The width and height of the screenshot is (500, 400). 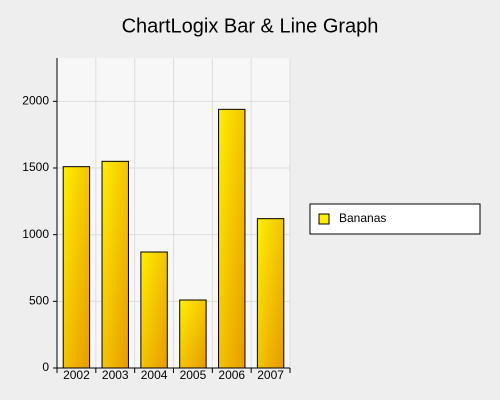 What do you see at coordinates (35, 101) in the screenshot?
I see `y-tick-label: 2000` at bounding box center [35, 101].